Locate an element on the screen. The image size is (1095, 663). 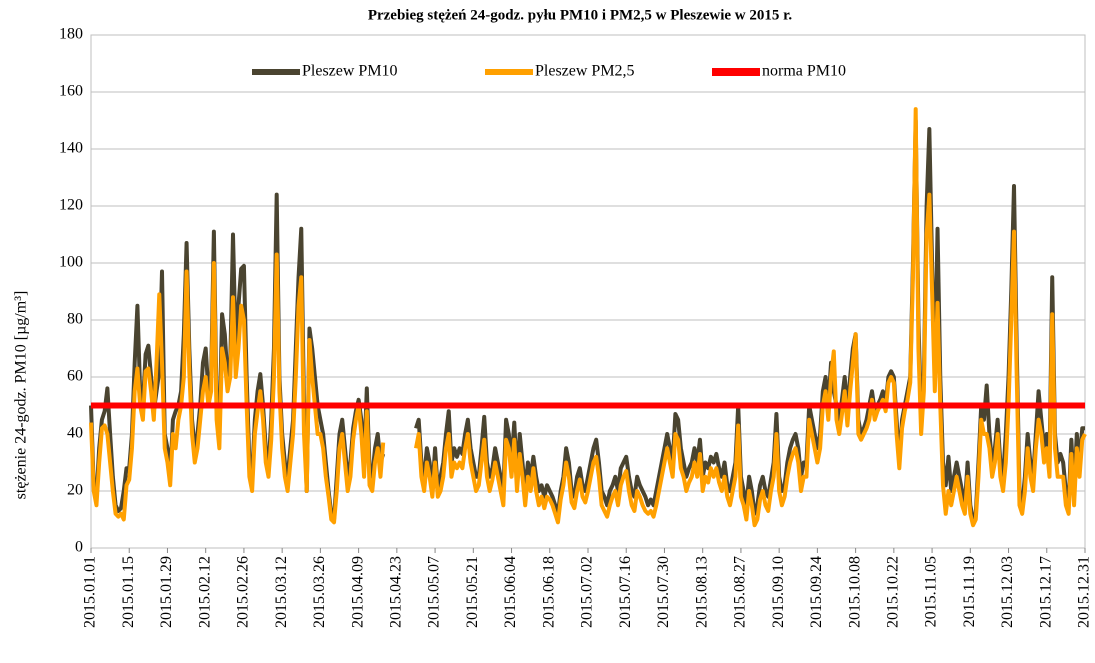
x-tick-label: 2015.05.21 is located at coordinates (472, 592).